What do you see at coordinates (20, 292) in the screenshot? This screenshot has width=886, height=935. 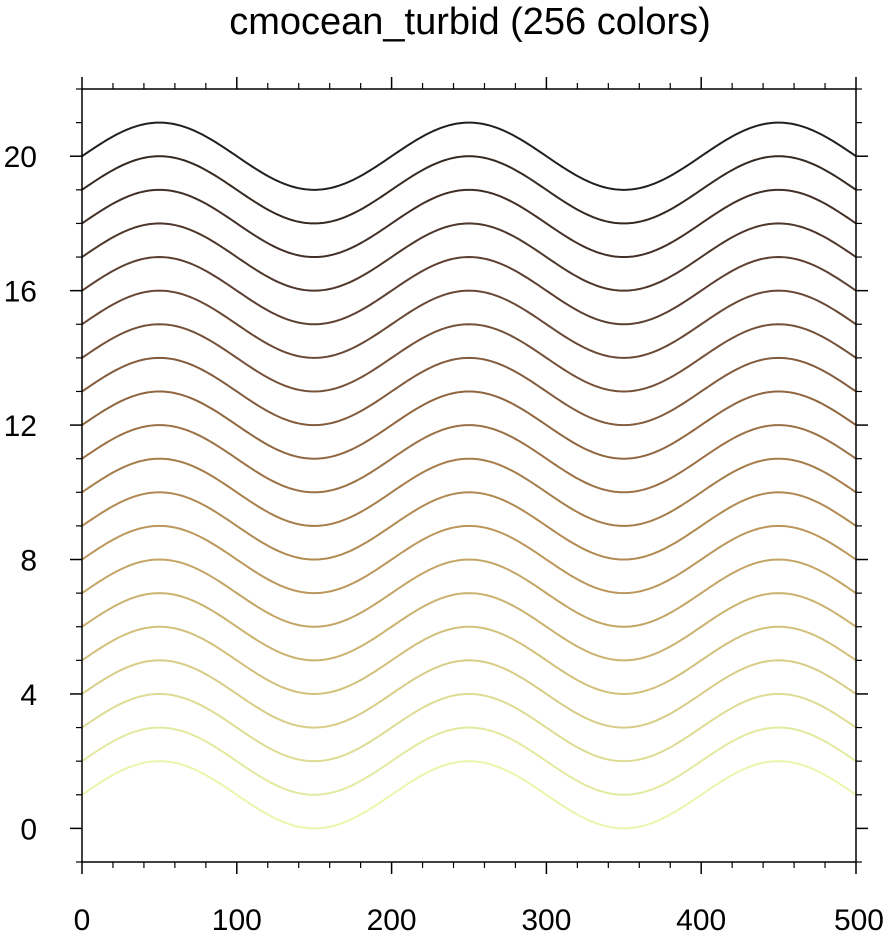 I see `y-tick-label: 16` at bounding box center [20, 292].